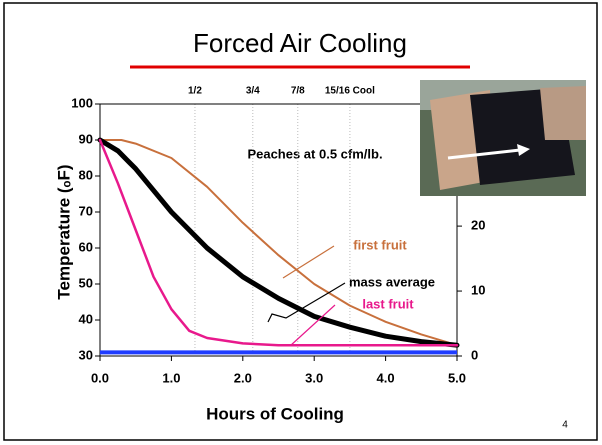 The image size is (602, 445). Describe the element at coordinates (380, 244) in the screenshot. I see `series-label: first fruit` at that location.